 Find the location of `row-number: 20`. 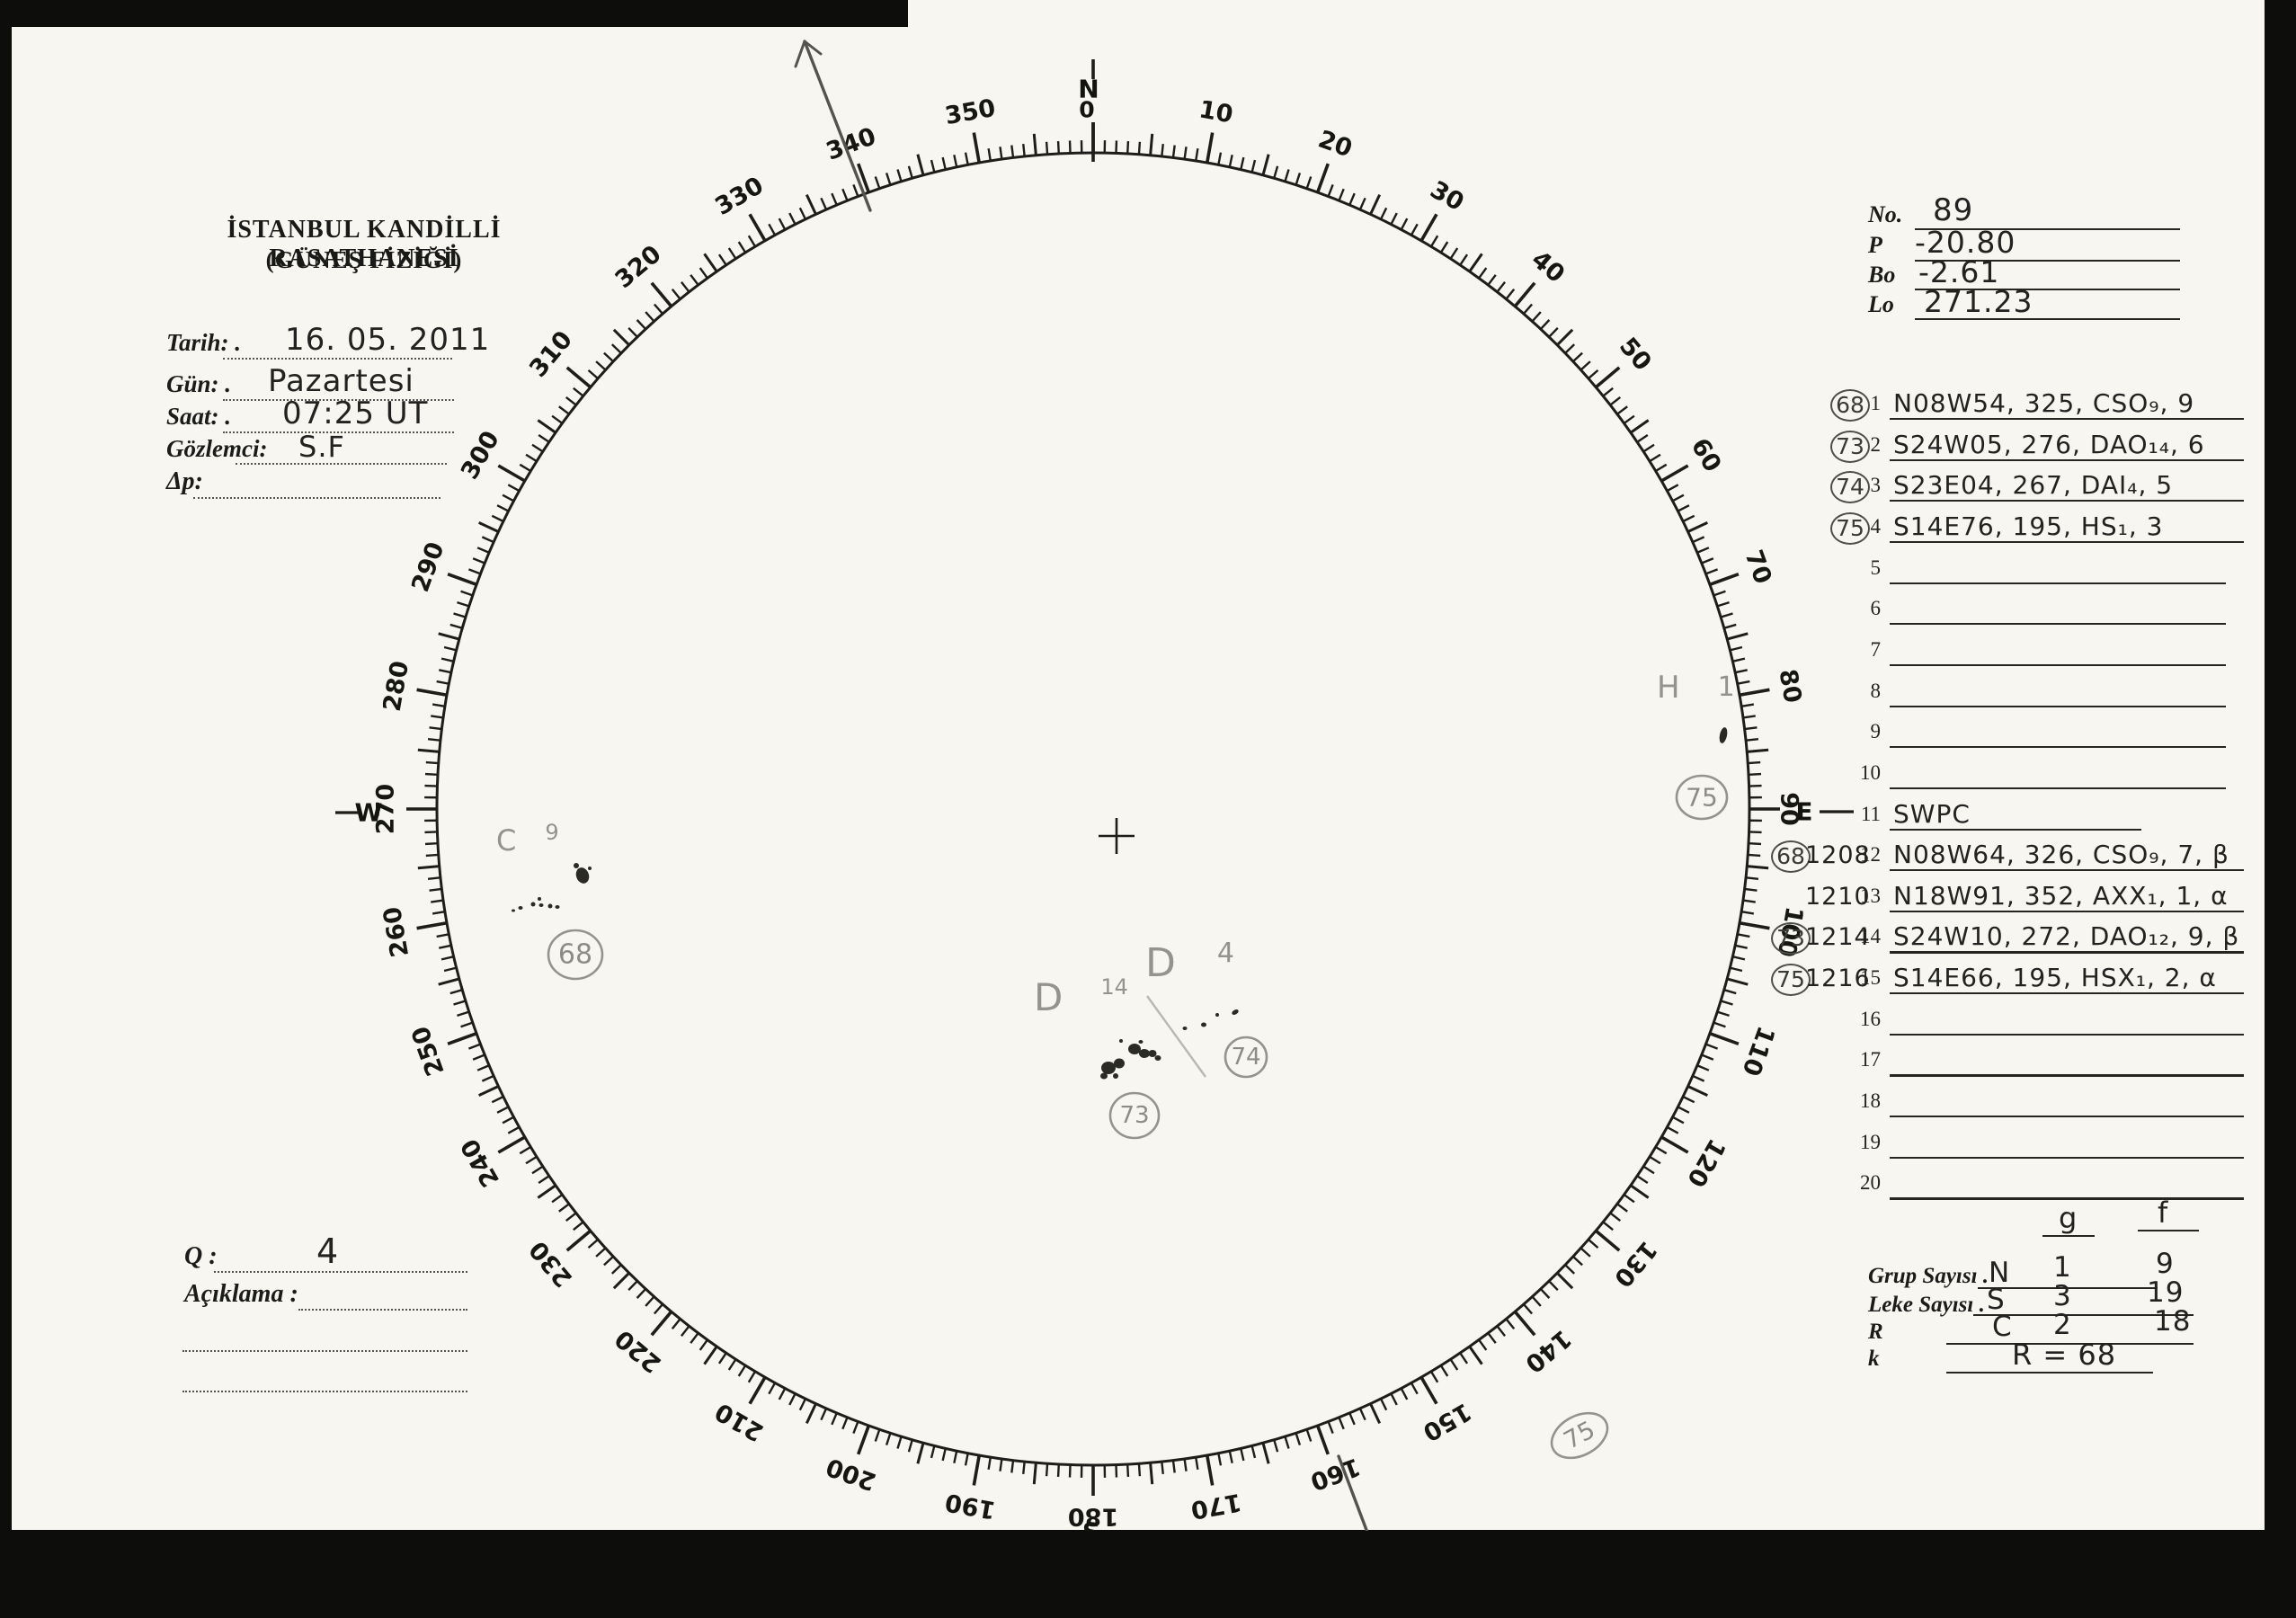

row-number: 20 is located at coordinates (1870, 1183).